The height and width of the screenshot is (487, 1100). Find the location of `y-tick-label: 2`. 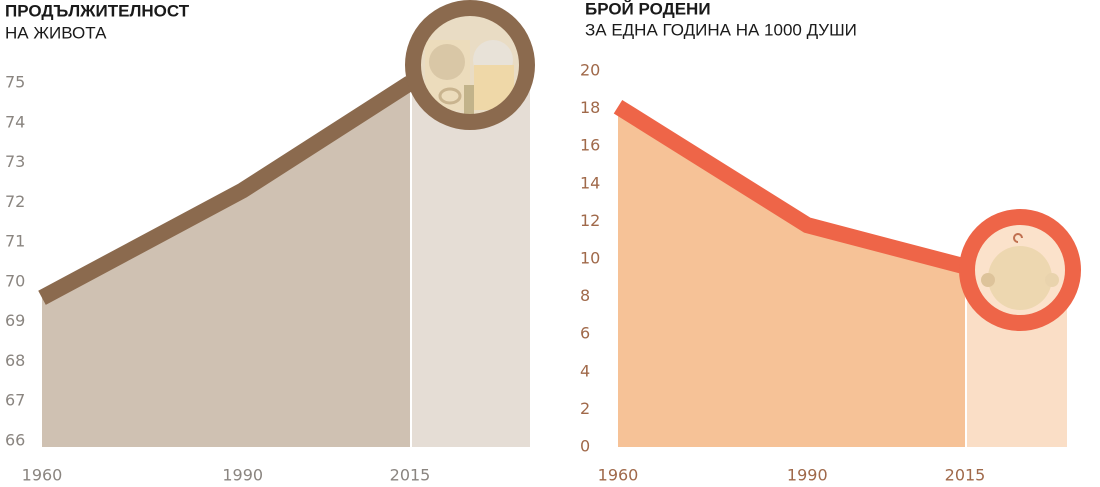

y-tick-label: 2 is located at coordinates (585, 408).